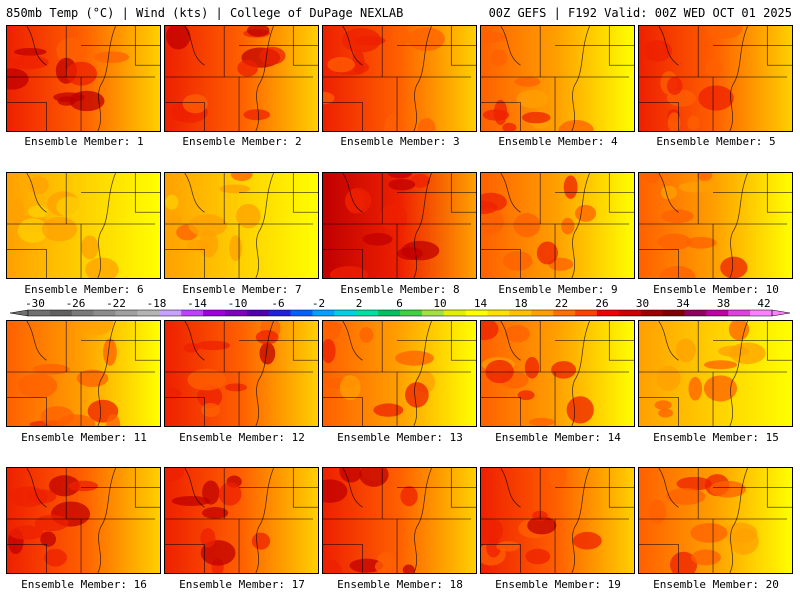 This screenshot has width=800, height=600. I want to click on colorbar-tick-label: -30, so click(35, 303).